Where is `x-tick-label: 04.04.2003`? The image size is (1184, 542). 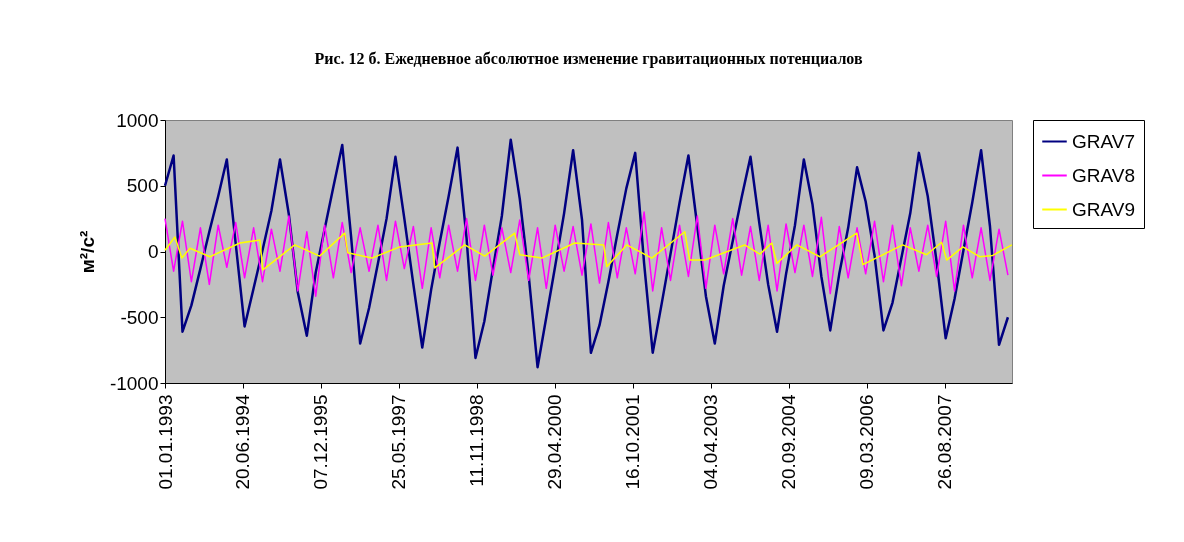
x-tick-label: 04.04.2003 is located at coordinates (711, 442).